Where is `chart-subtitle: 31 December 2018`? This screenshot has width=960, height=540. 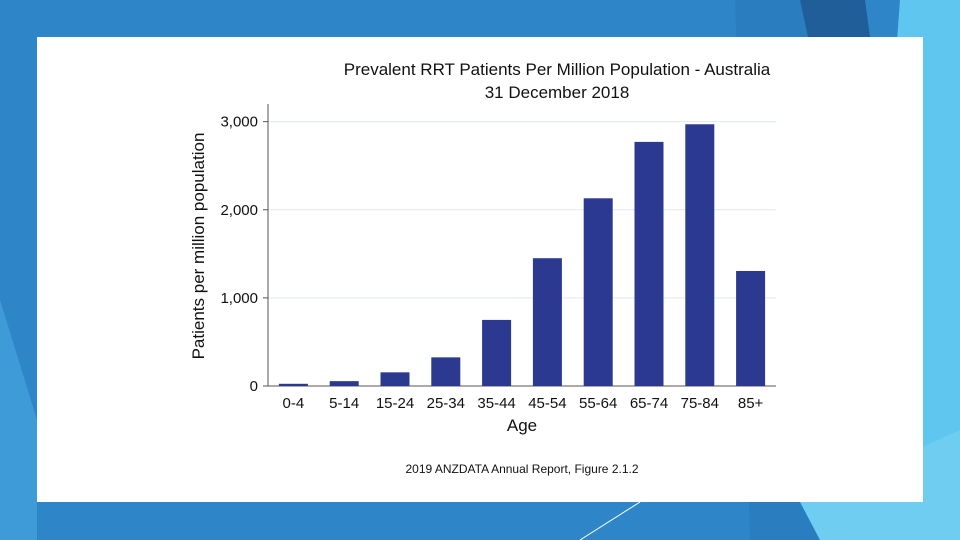 chart-subtitle: 31 December 2018 is located at coordinates (557, 92).